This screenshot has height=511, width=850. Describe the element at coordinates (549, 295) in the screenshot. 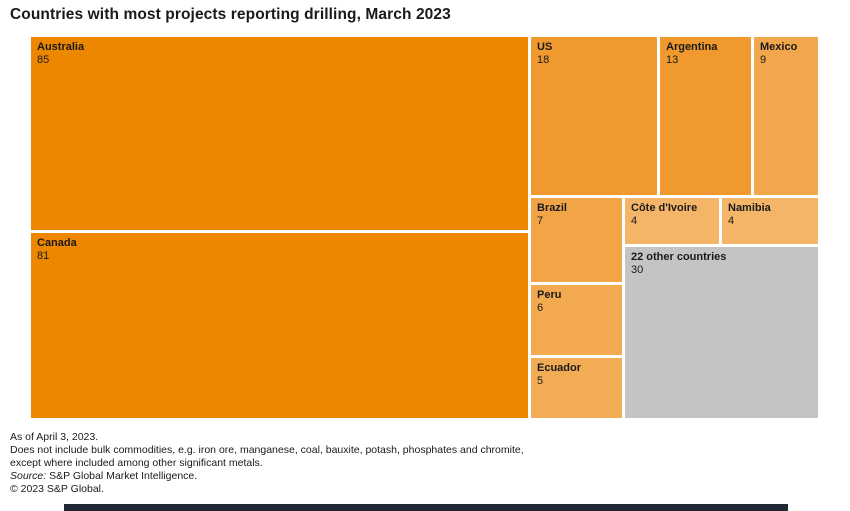

I see `cell-label: Peru` at that location.